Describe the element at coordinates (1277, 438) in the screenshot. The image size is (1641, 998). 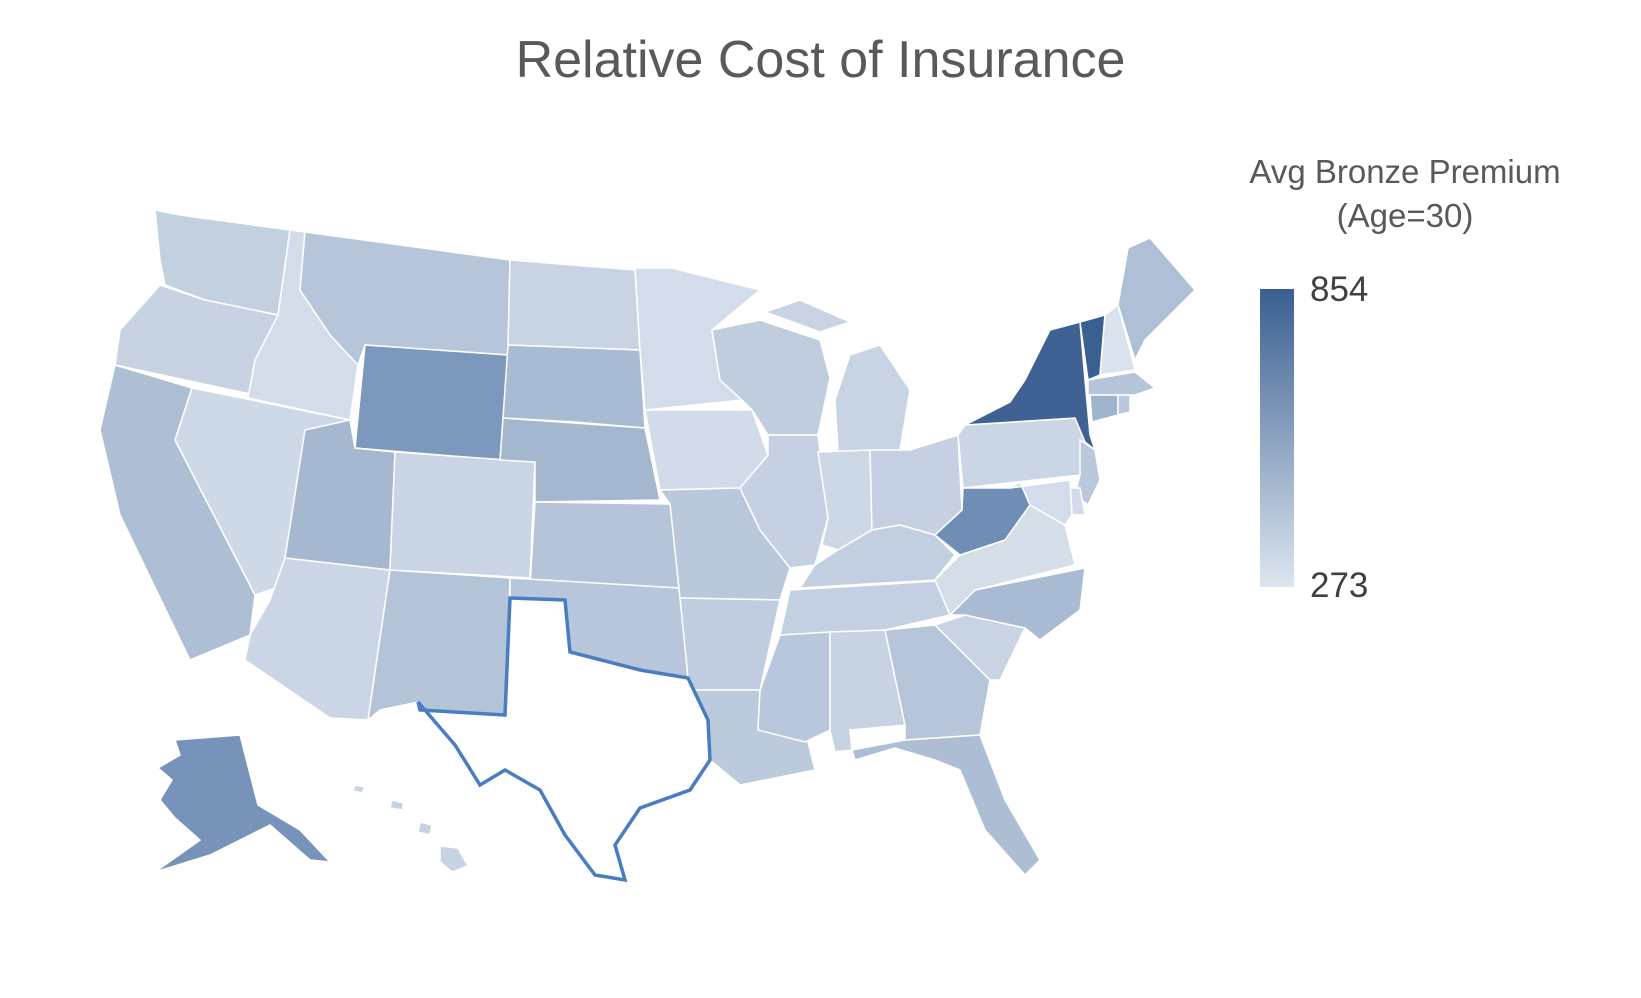
I see `legend-color-scale` at that location.